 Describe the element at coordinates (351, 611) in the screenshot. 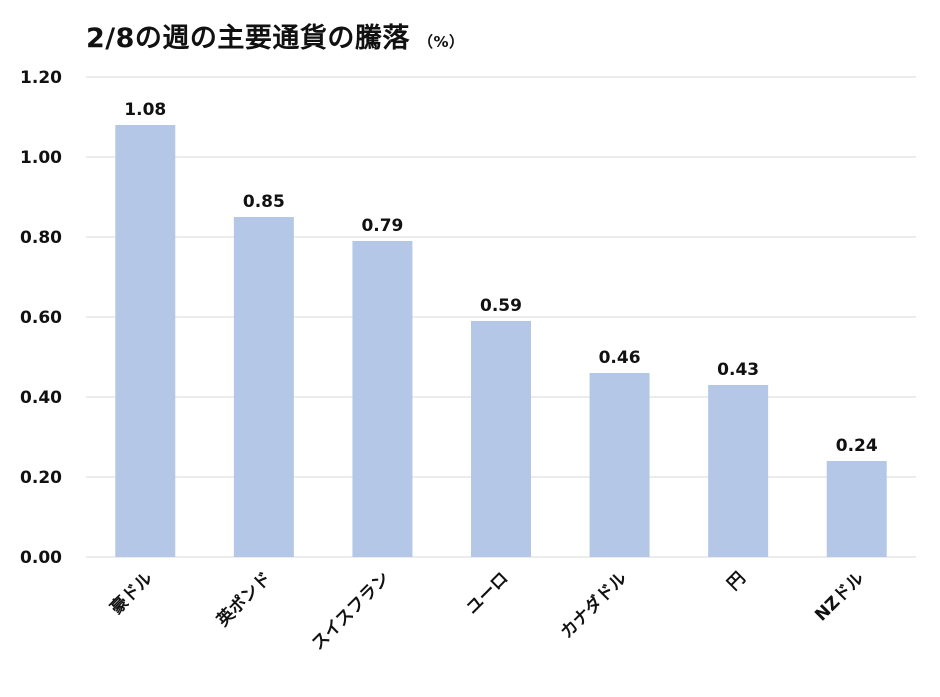

I see `x-tick-label: スイスフラン` at that location.